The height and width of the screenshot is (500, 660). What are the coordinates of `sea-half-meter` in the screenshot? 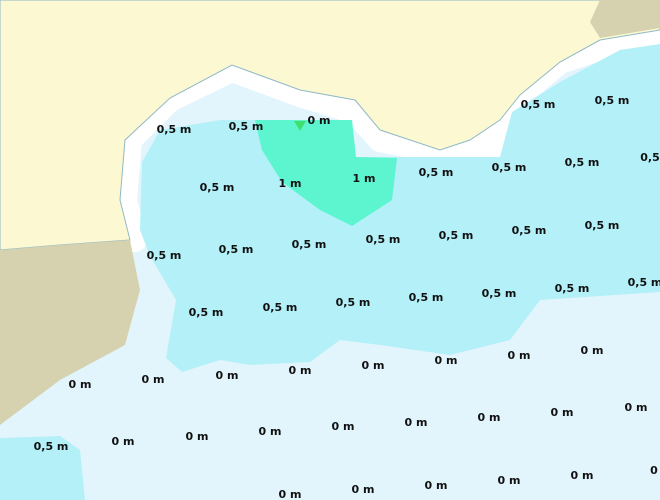 It's located at (42, 468).